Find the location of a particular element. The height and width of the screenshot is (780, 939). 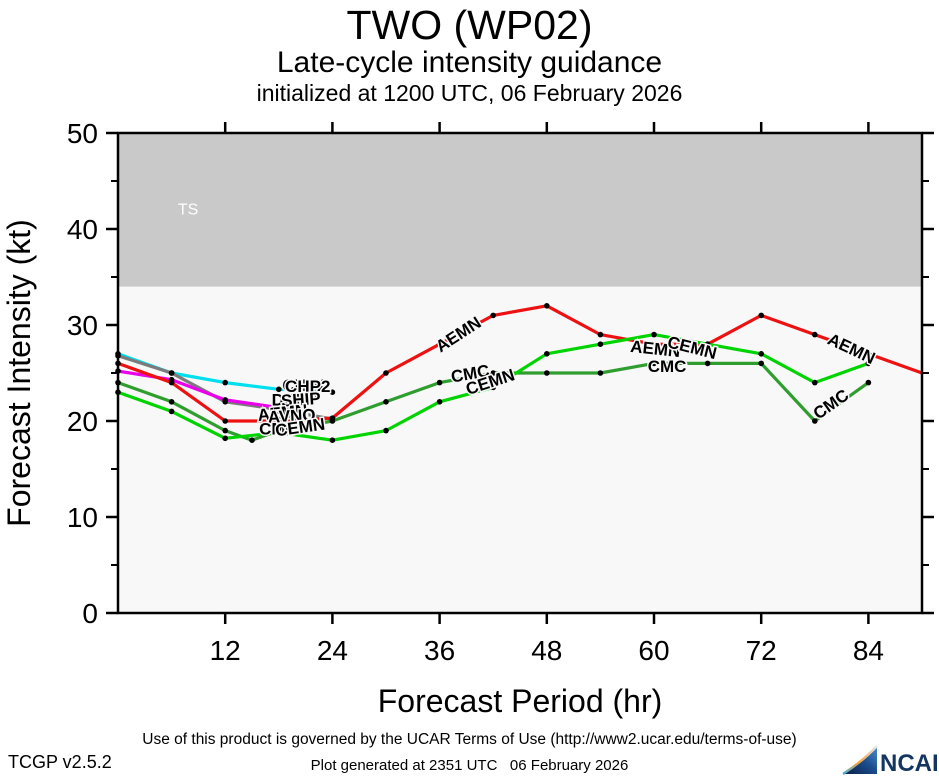

ncar-swoosh-shape is located at coordinates (860, 760).